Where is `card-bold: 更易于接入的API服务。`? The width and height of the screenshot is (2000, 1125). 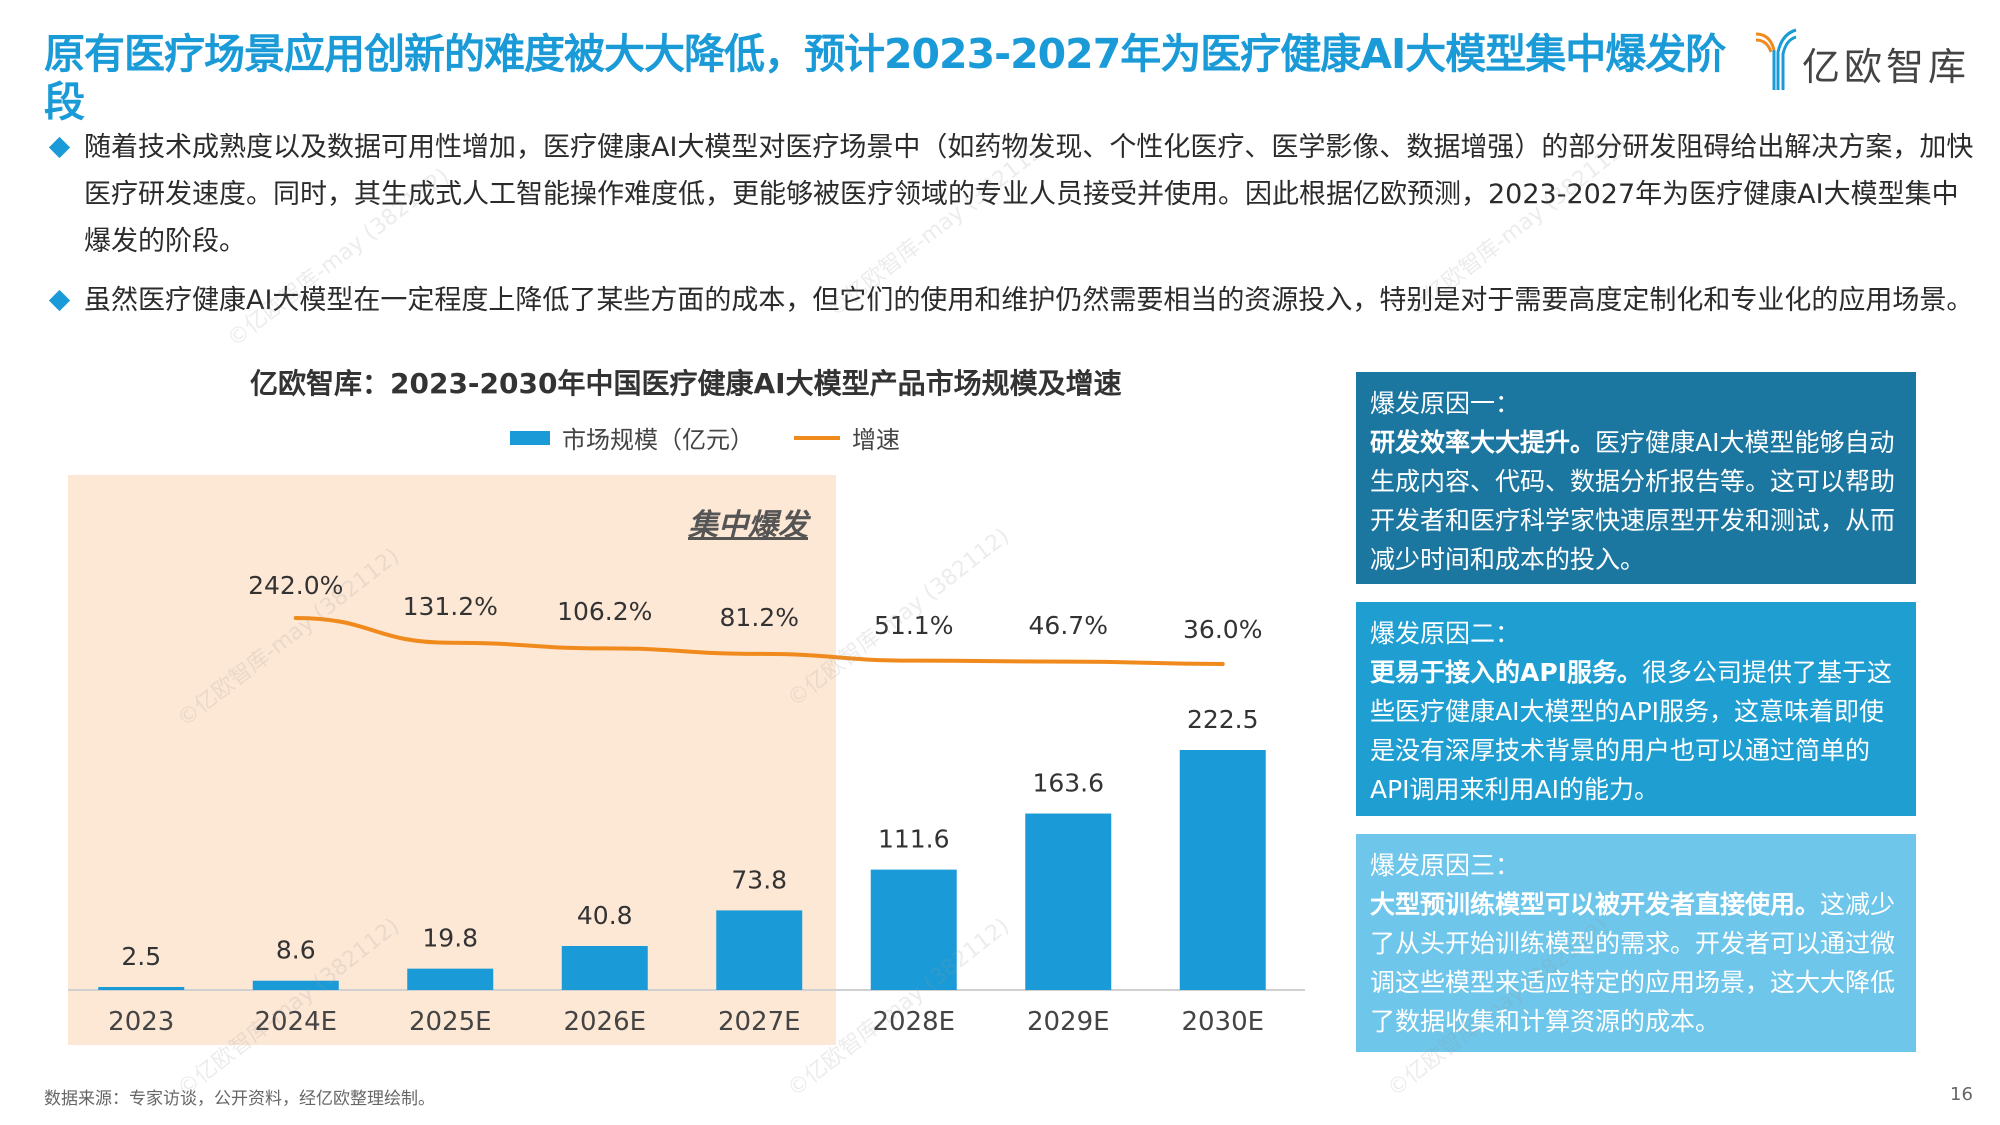
card-bold: 更易于接入的API服务。 is located at coordinates (1506, 672).